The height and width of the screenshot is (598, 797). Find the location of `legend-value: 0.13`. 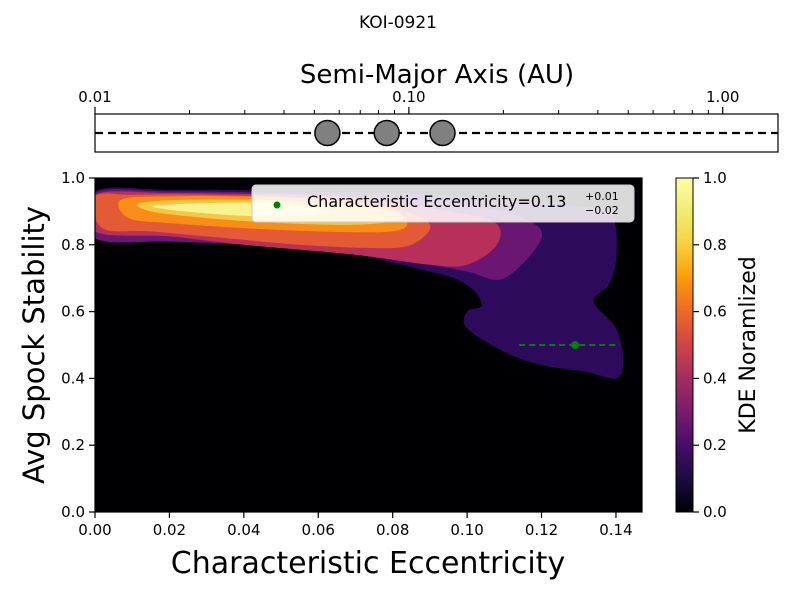

legend-value: 0.13 is located at coordinates (549, 201).